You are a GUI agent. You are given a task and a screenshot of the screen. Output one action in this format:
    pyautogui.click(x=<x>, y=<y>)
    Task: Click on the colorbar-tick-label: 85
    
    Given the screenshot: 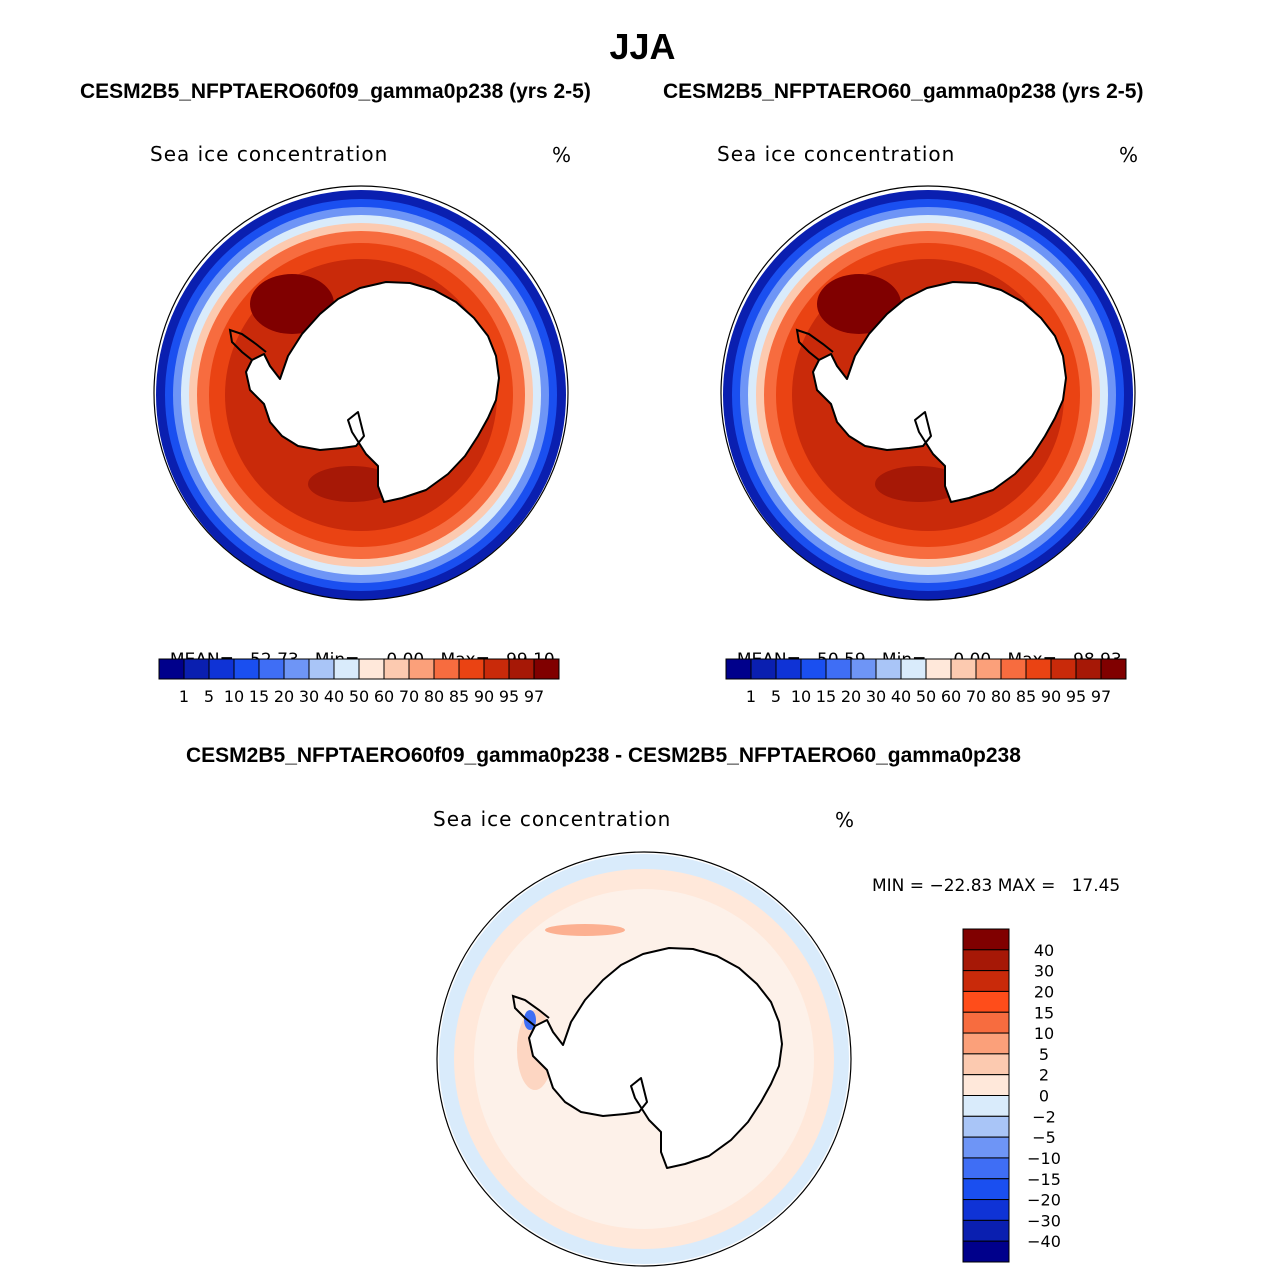 What is the action you would take?
    pyautogui.click(x=459, y=696)
    